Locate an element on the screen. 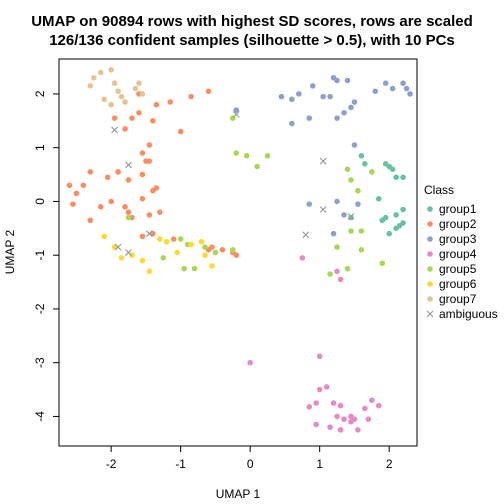 The width and height of the screenshot is (504, 504). y-tick-label: -4 is located at coordinates (40, 416).